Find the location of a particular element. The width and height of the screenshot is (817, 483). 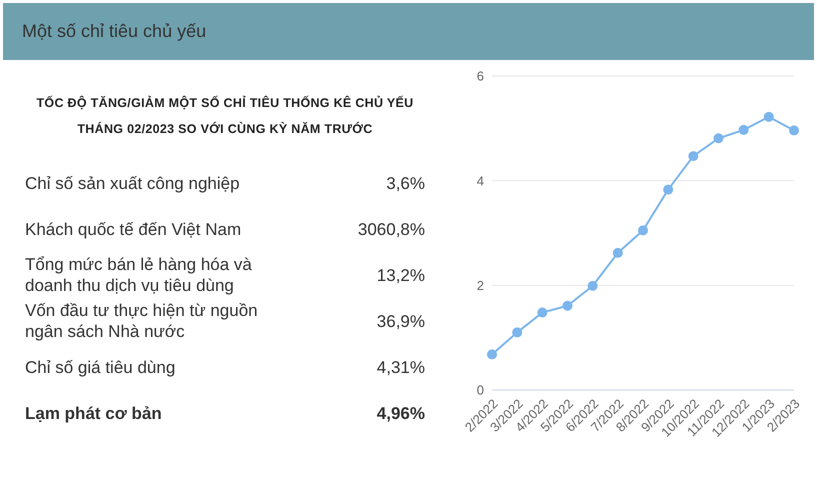

y-tick-label: 2 is located at coordinates (480, 285).